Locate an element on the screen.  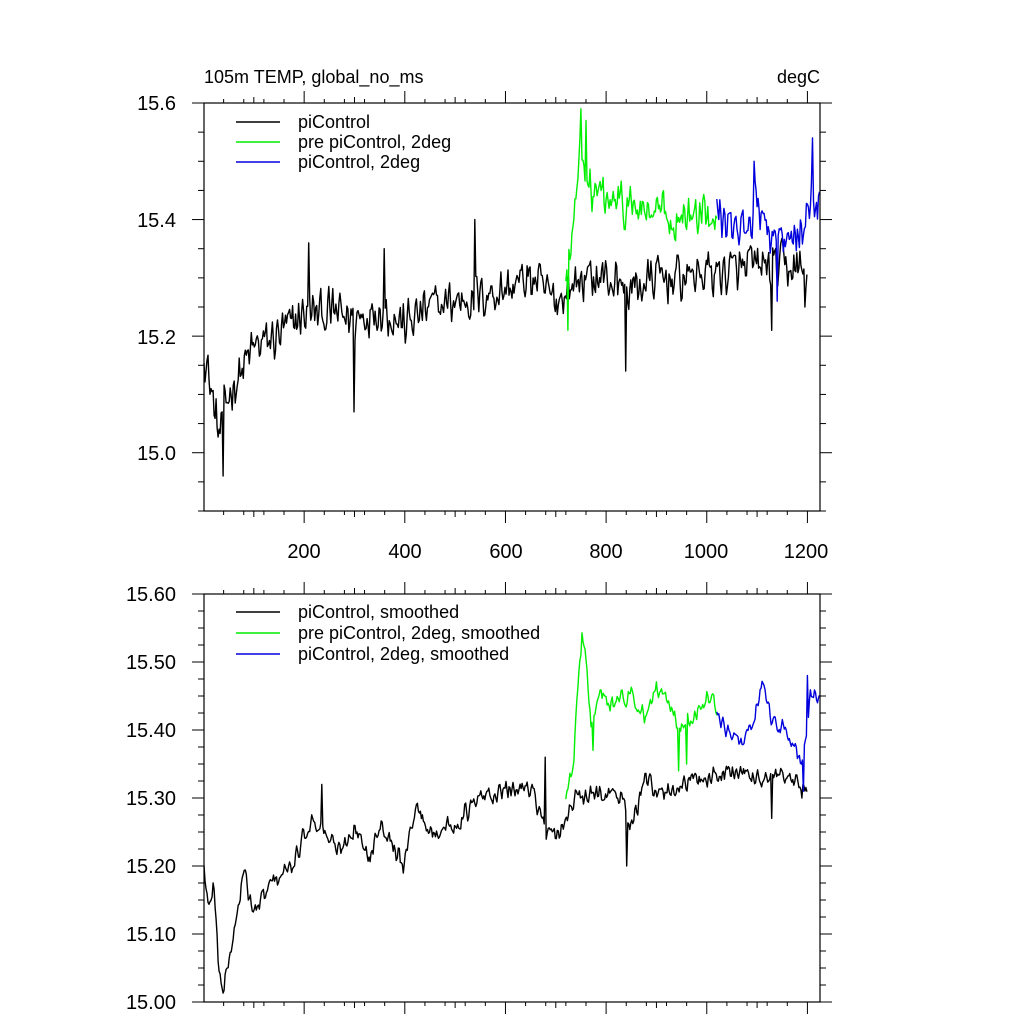
legend-label: piControl, smoothed is located at coordinates (378, 612).